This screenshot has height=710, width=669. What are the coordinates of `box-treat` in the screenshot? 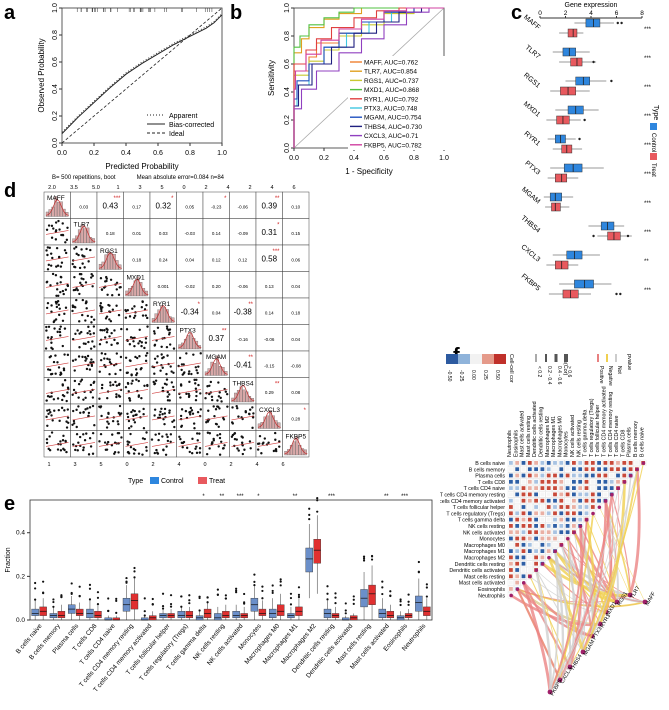 It's located at (280, 610).